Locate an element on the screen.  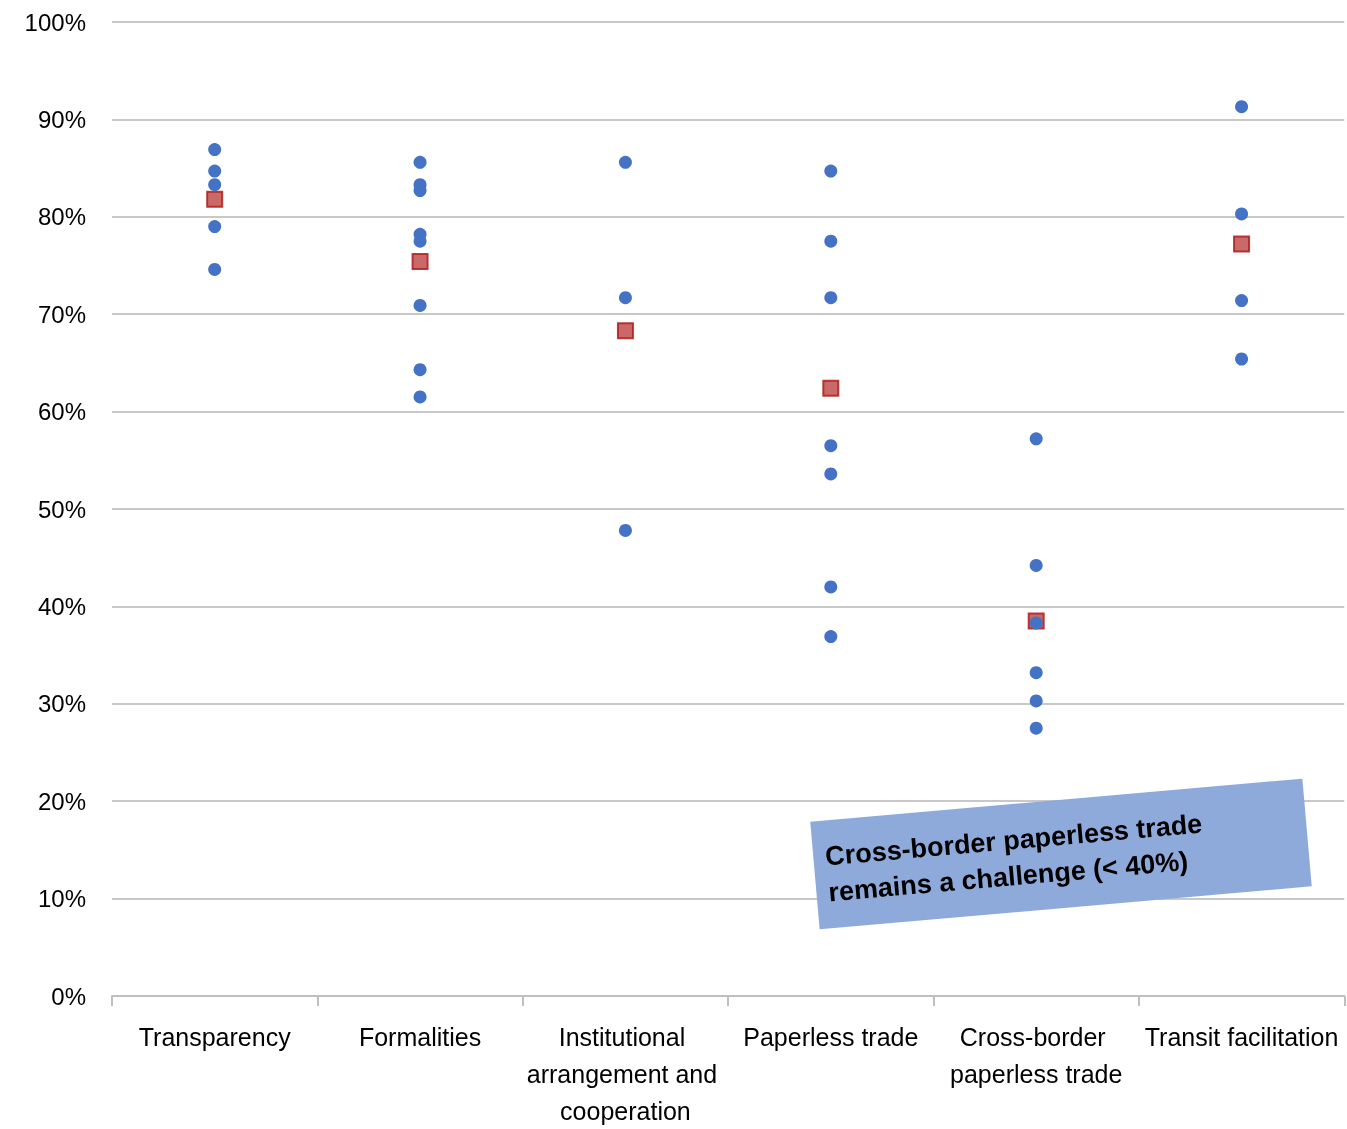
y-tick-label: 50% is located at coordinates (61, 509).